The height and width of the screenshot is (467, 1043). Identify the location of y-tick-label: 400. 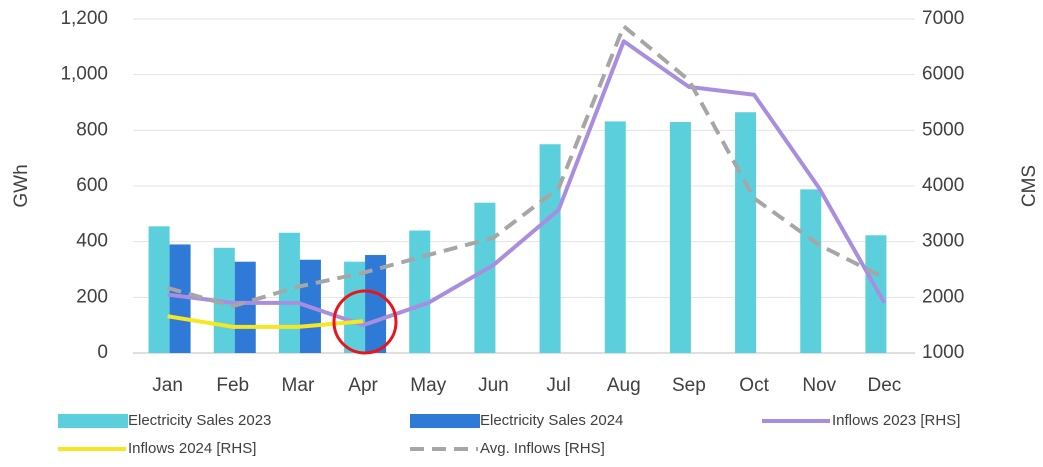
(92, 241).